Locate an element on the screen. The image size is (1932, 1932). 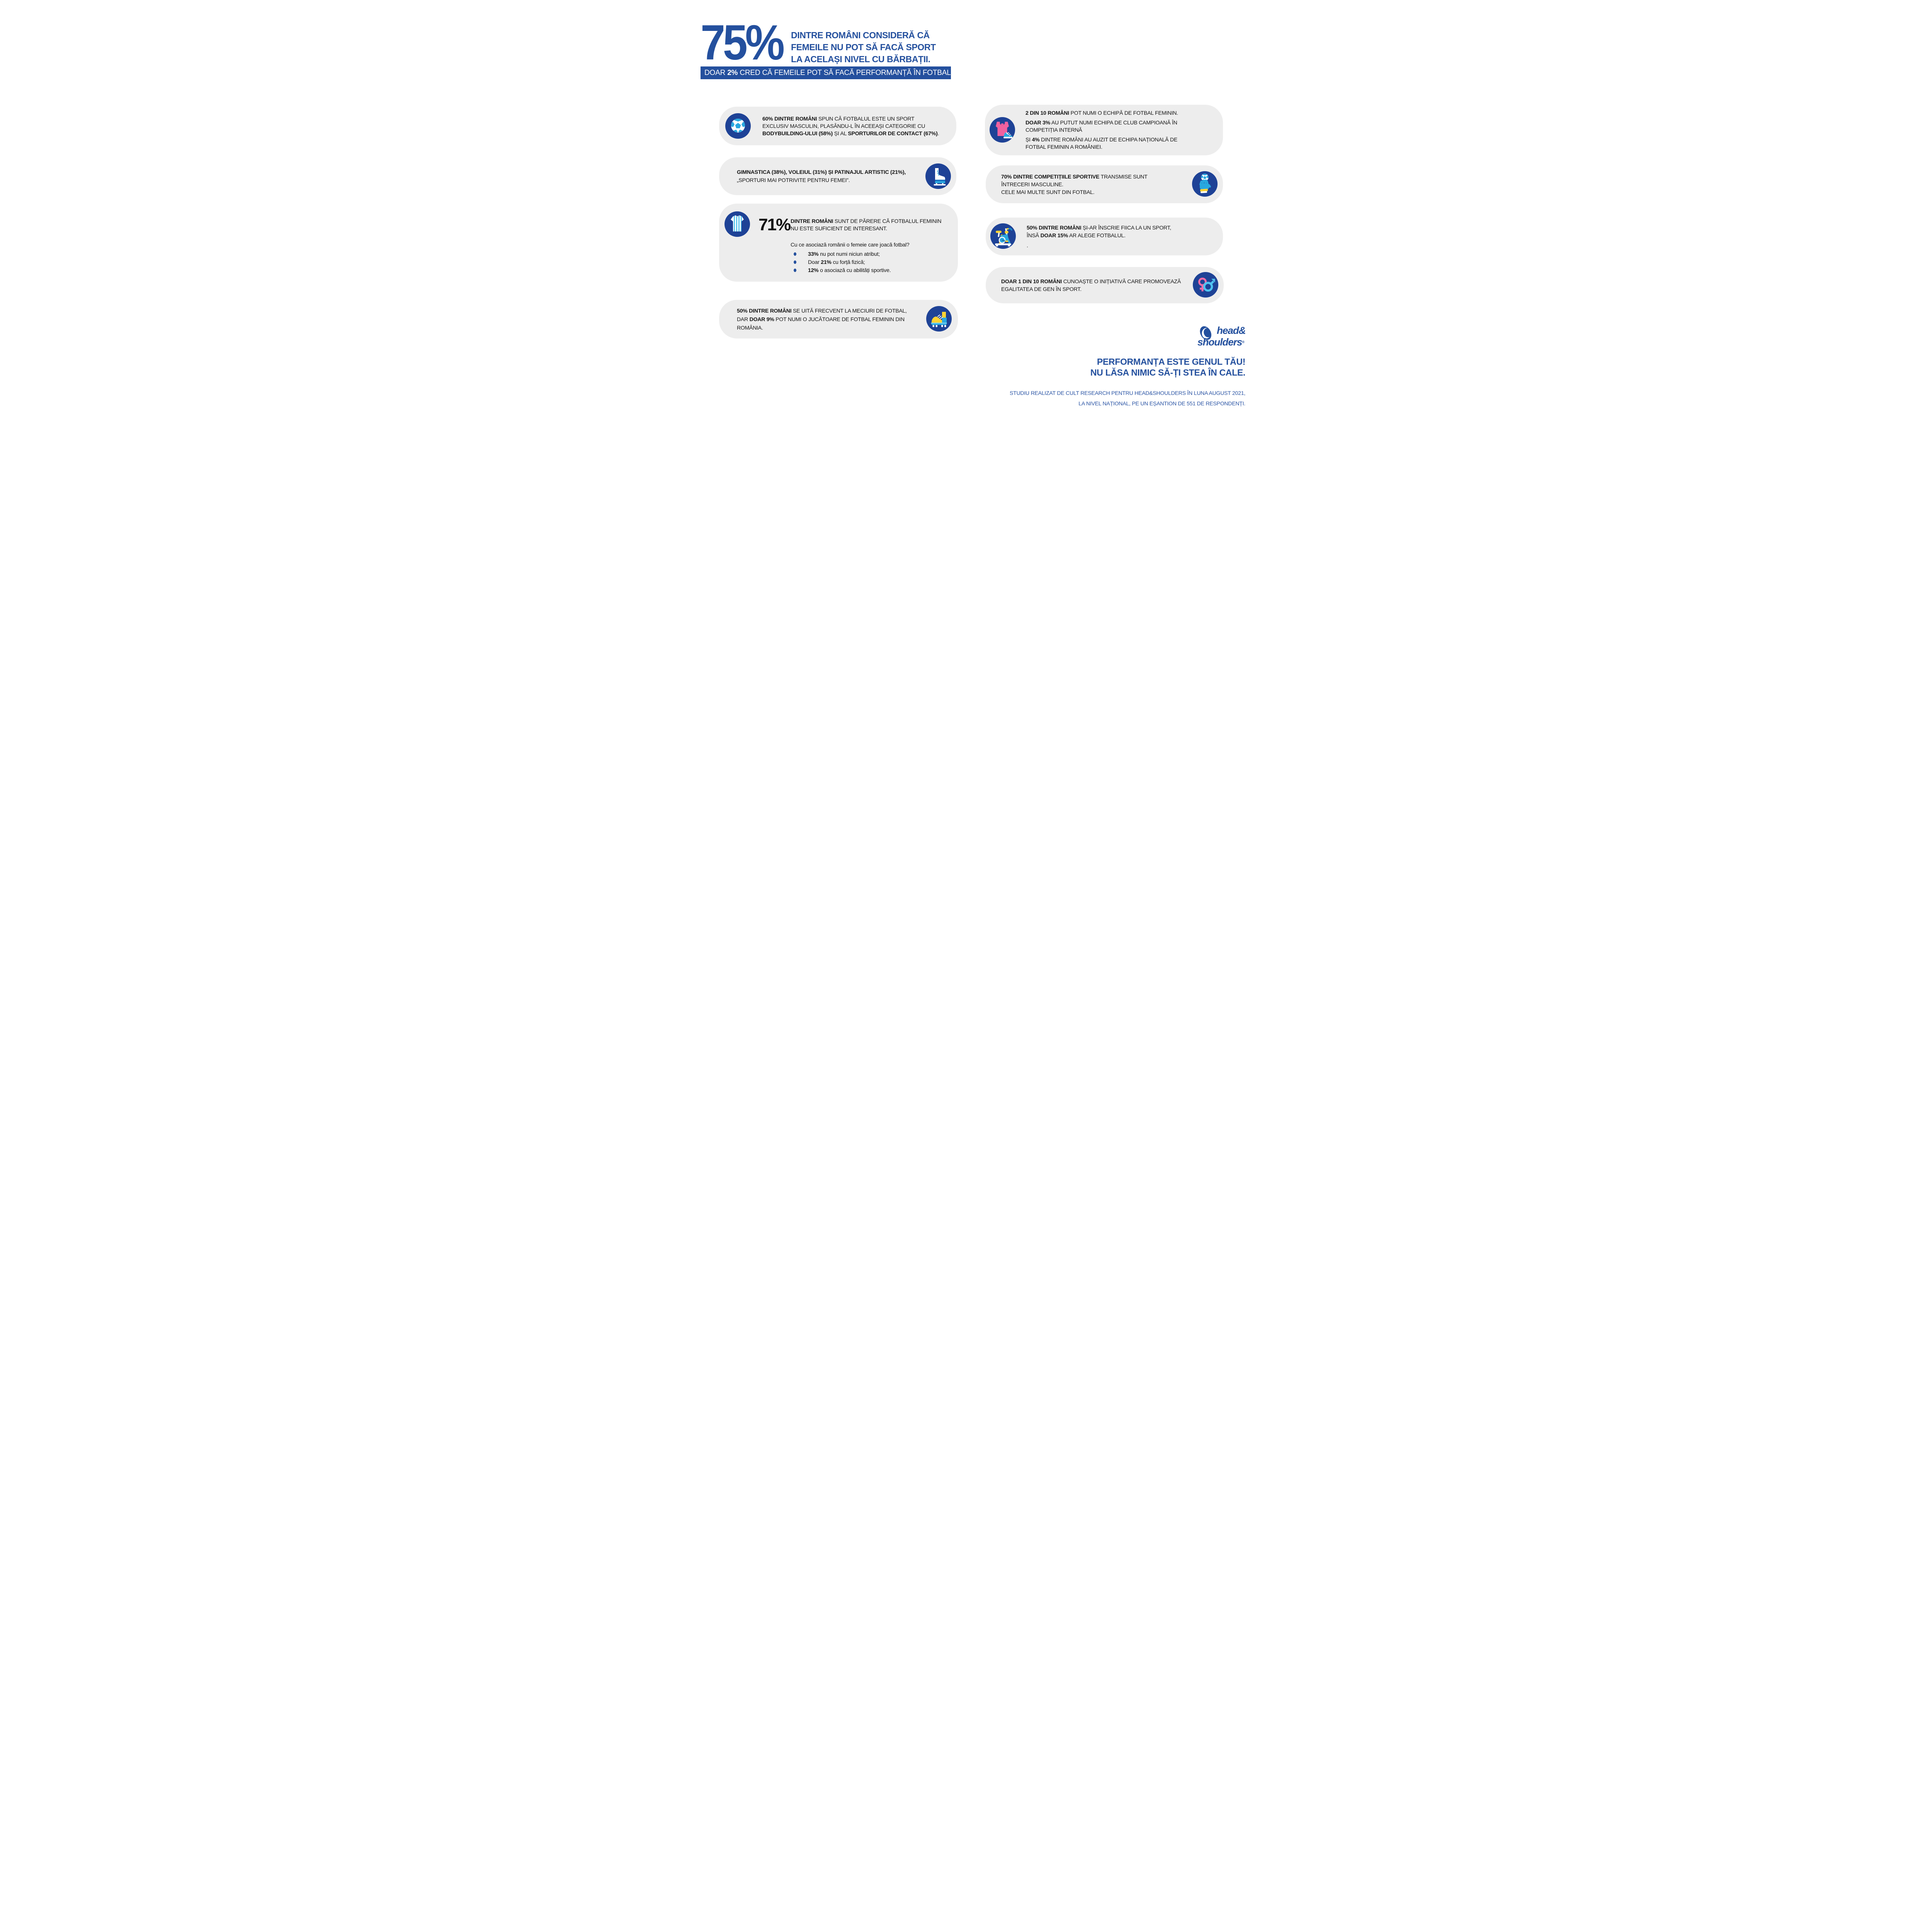
bullet-item: Doar 21% cu forță fizică; is located at coordinates (850, 262).